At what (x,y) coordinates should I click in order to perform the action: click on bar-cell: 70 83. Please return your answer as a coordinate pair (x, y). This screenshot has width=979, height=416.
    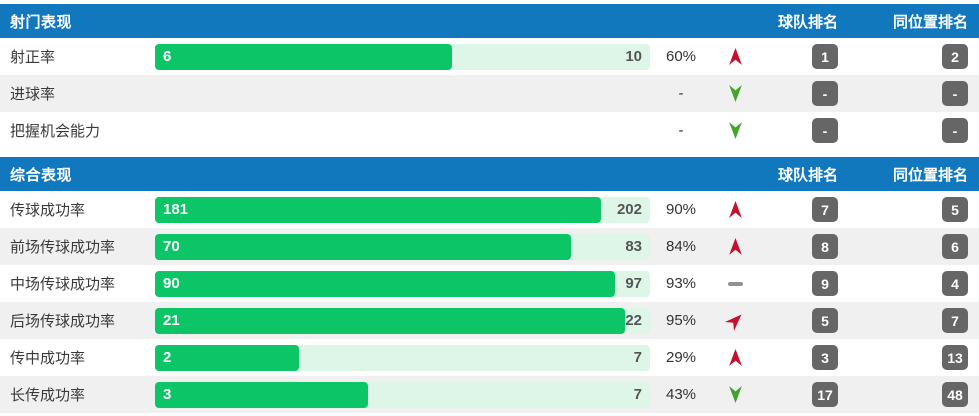
    Looking at the image, I should click on (403, 246).